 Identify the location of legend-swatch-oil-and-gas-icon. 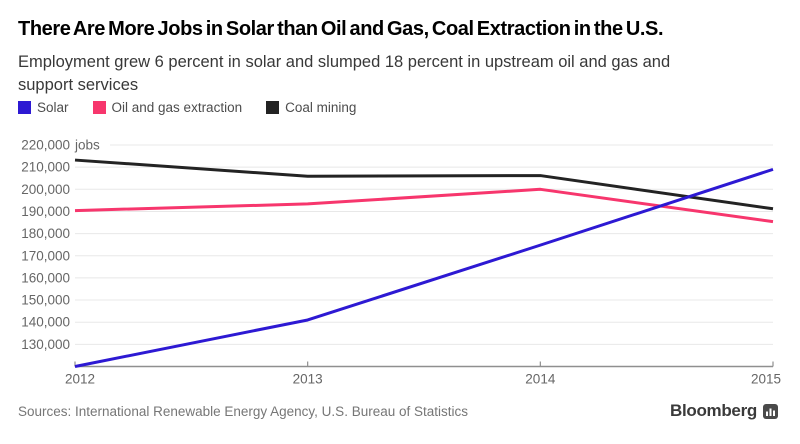
(99, 107).